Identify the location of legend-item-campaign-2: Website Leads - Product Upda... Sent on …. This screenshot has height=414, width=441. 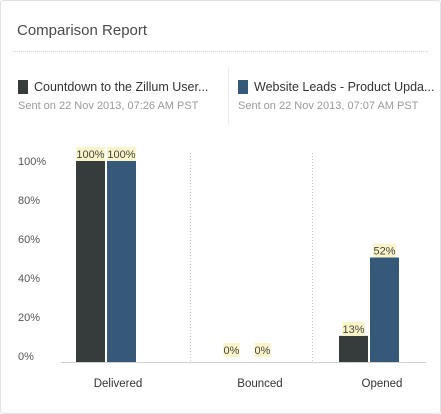
(336, 96).